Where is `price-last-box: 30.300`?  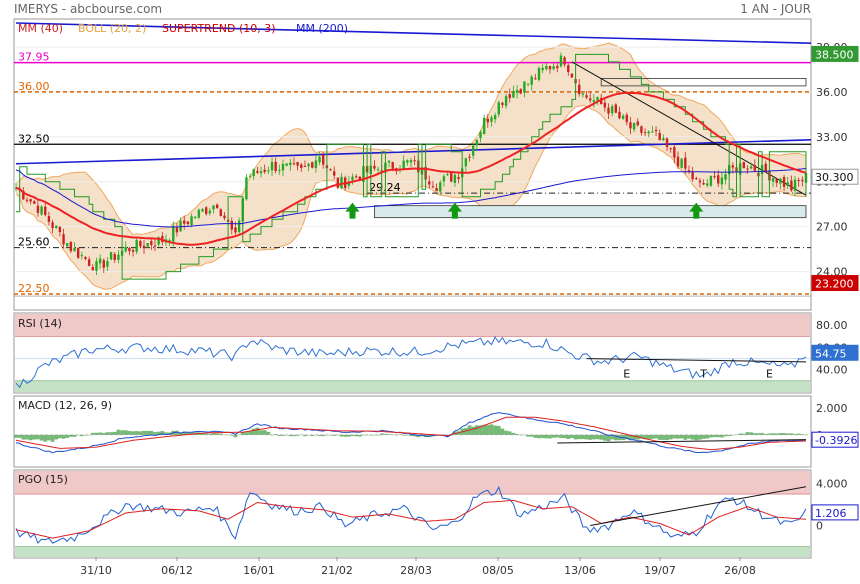
price-last-box: 30.300 is located at coordinates (834, 177).